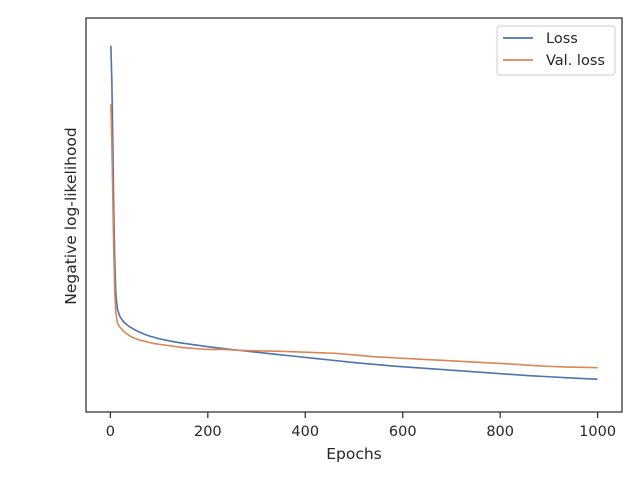 The width and height of the screenshot is (640, 480). Describe the element at coordinates (354, 454) in the screenshot. I see `x-axis-label: Epochs` at that location.